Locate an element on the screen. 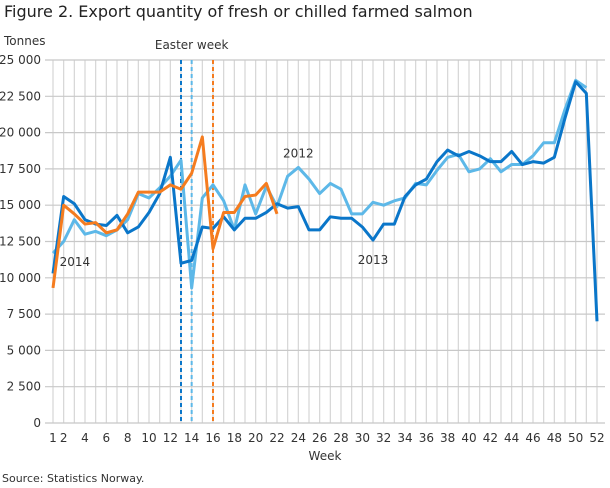 This screenshot has width=610, height=488. series-label-2012: 2012 is located at coordinates (298, 153).